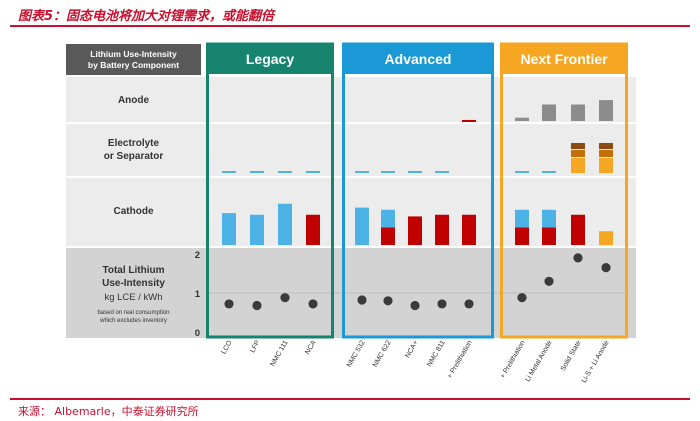 Image resolution: width=700 pixels, height=421 pixels. I want to click on category-label: Solid State, so click(571, 355).